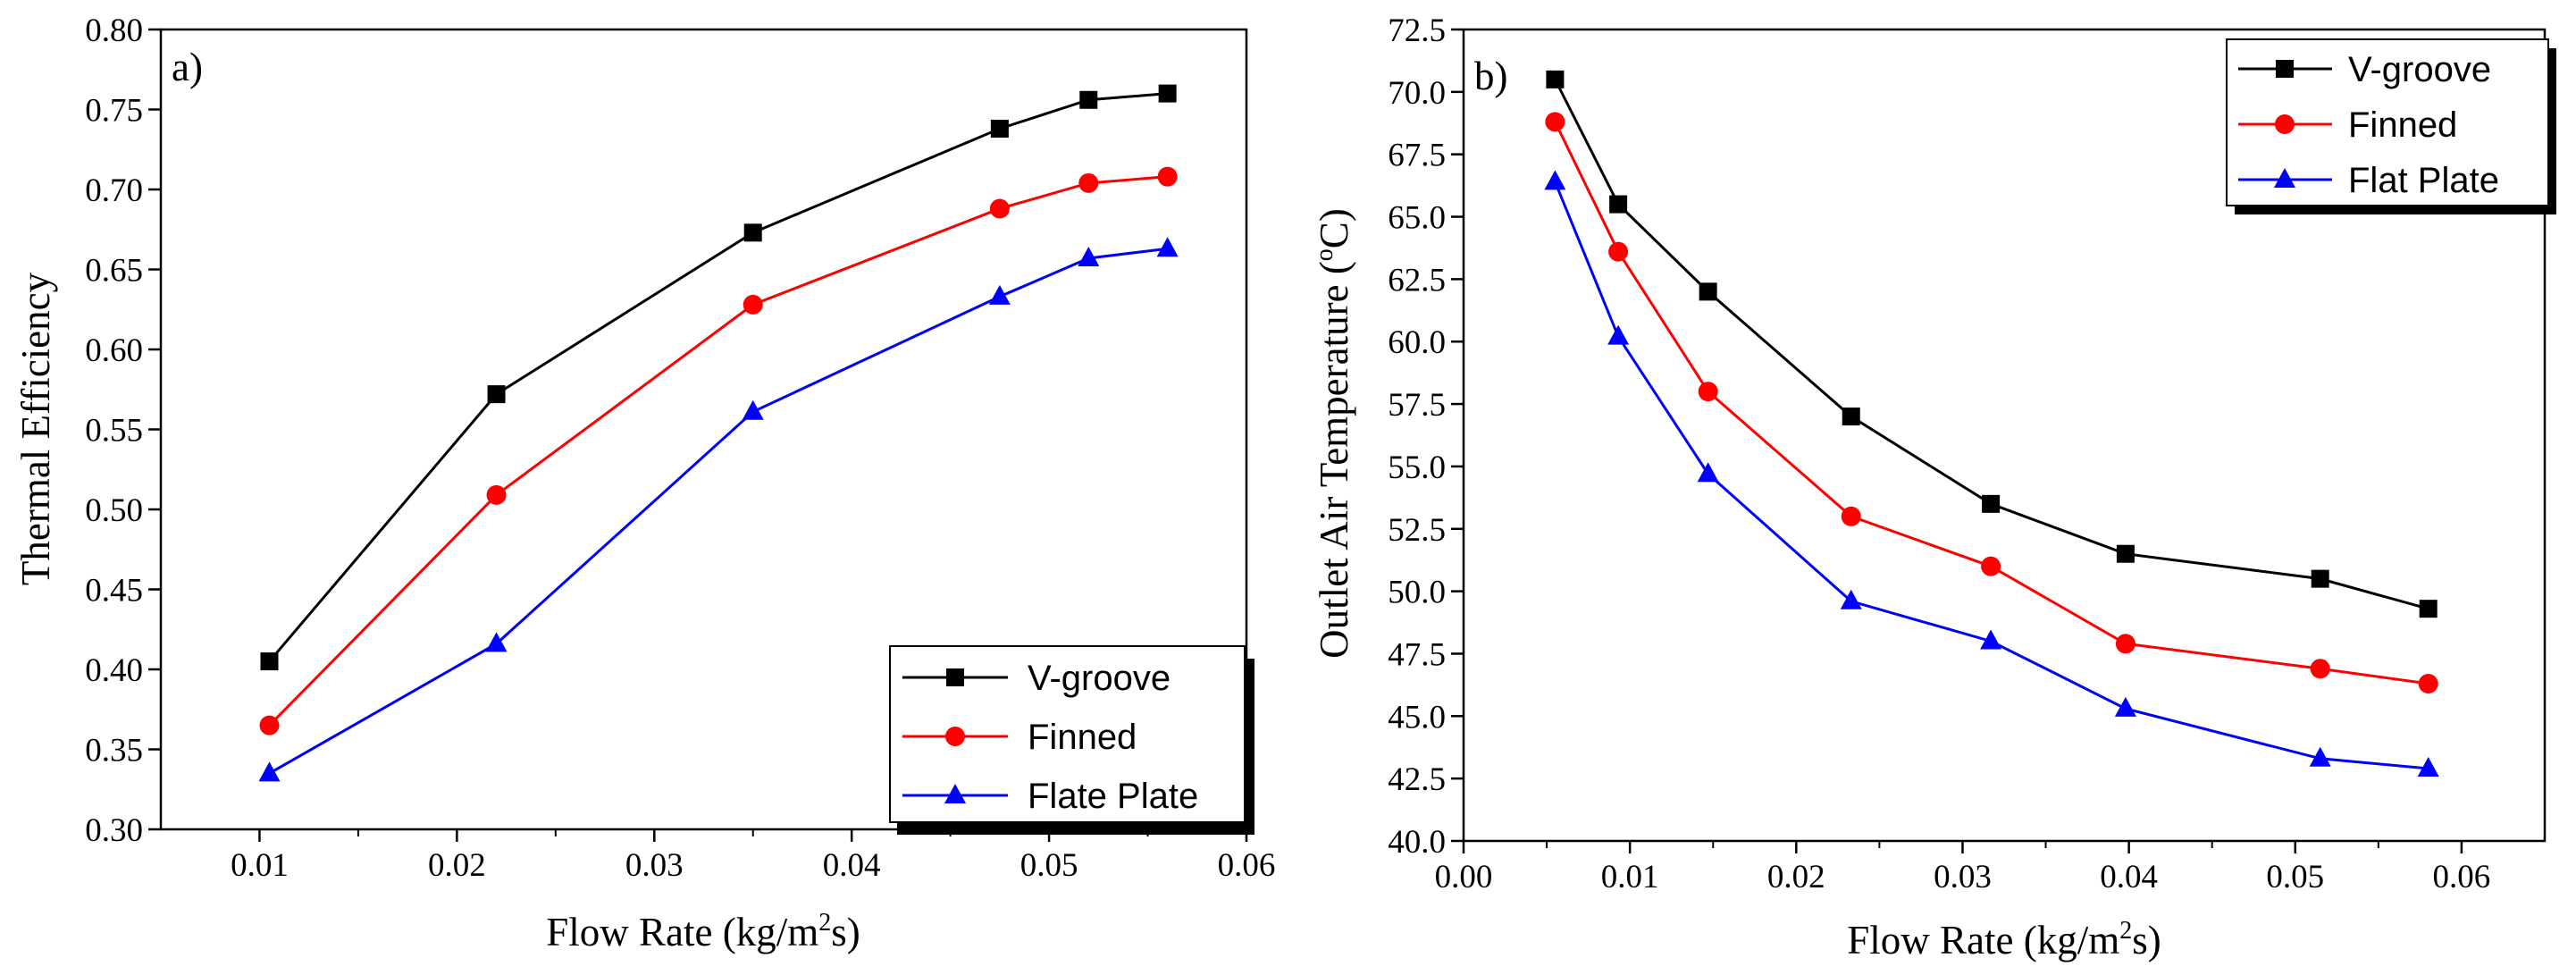 This screenshot has height=975, width=2576. Describe the element at coordinates (1417, 593) in the screenshot. I see `chart-b-y-tick-label: 50.0` at that location.